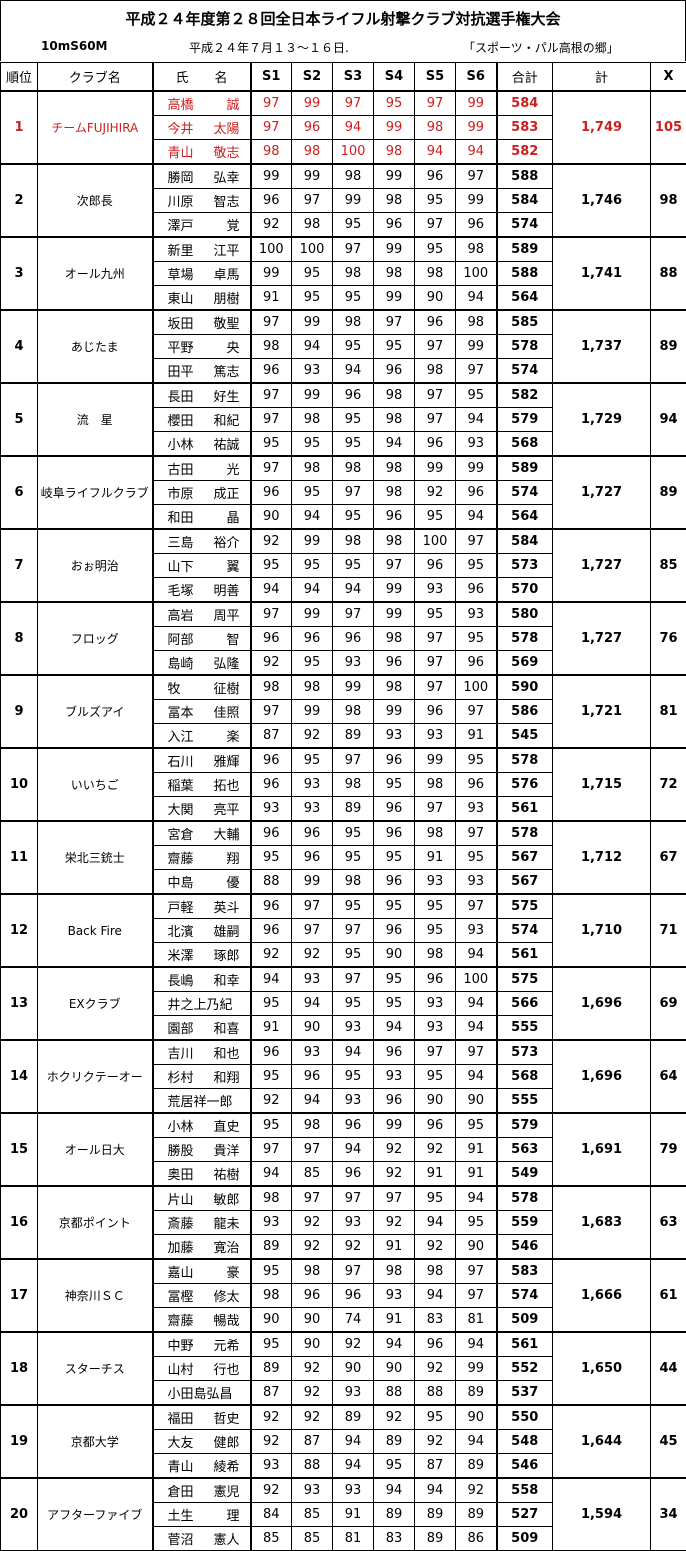 This screenshot has height=1551, width=686. I want to click on shooter-name: 毛塚明善, so click(202, 590).